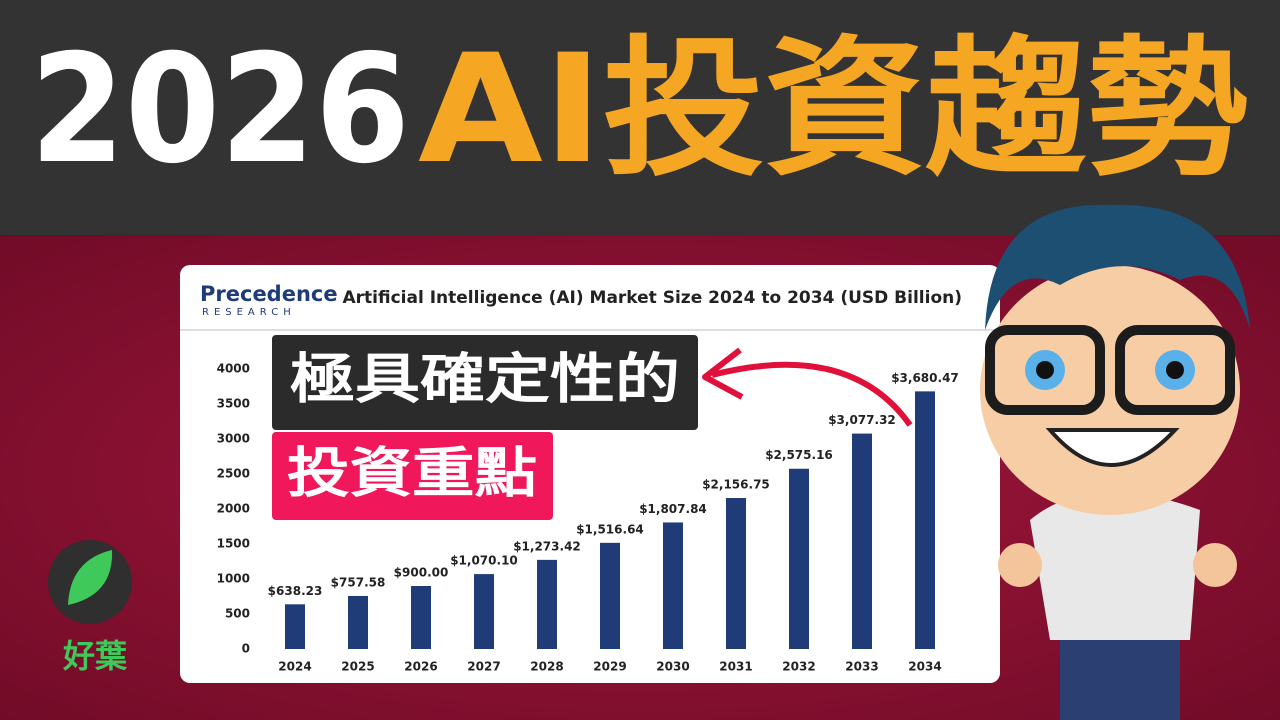  What do you see at coordinates (358, 582) in the screenshot?
I see `value-label: $757.58` at bounding box center [358, 582].